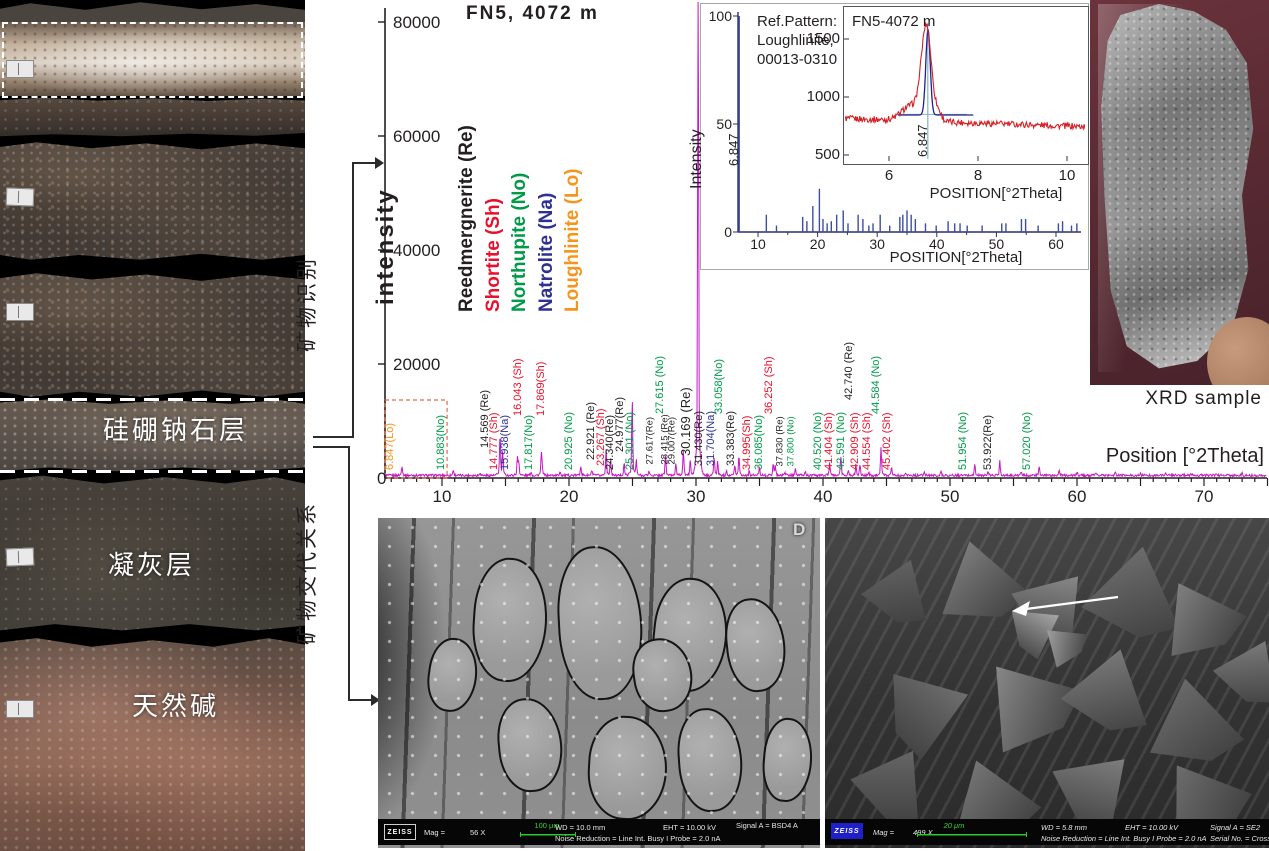  Describe the element at coordinates (1064, 827) in the screenshot. I see `wd-value: WD = 5.8 mm` at that location.